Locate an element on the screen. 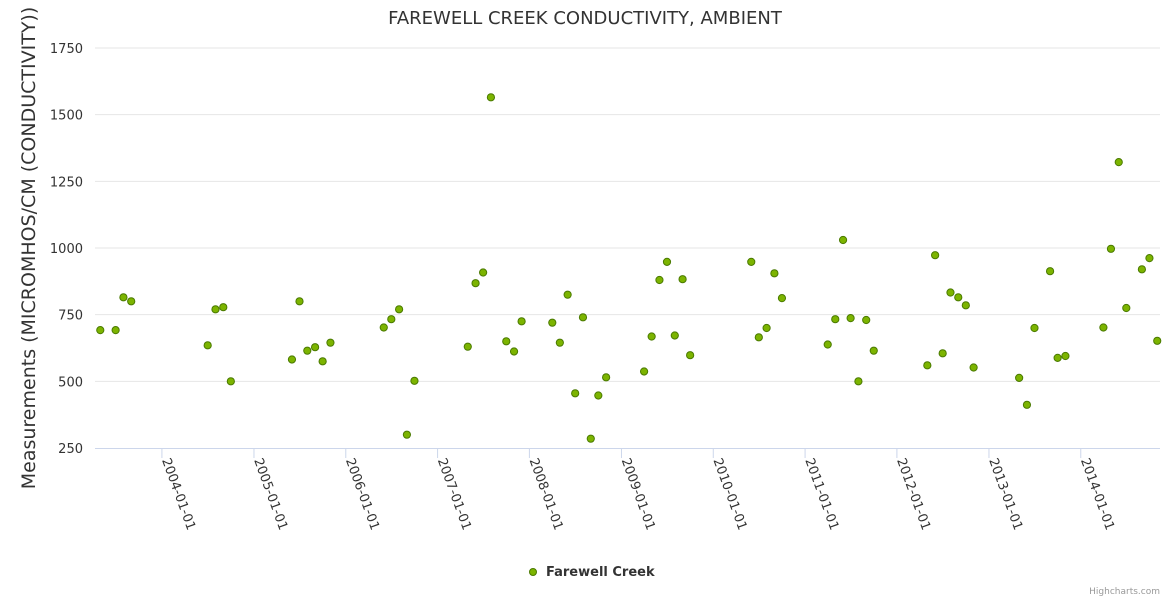 The height and width of the screenshot is (600, 1170). y-tick-label: 1250 is located at coordinates (66, 182).